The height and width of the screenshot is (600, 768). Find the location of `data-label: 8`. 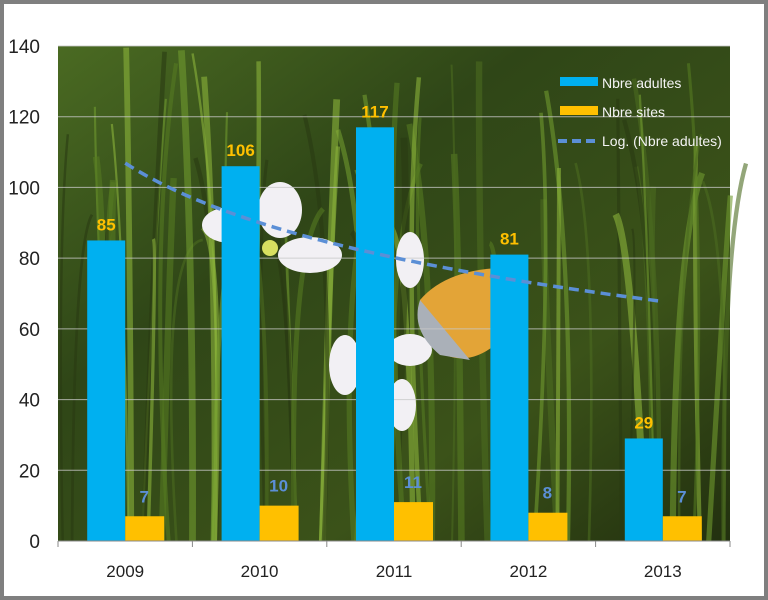

data-label: 8 is located at coordinates (547, 493).